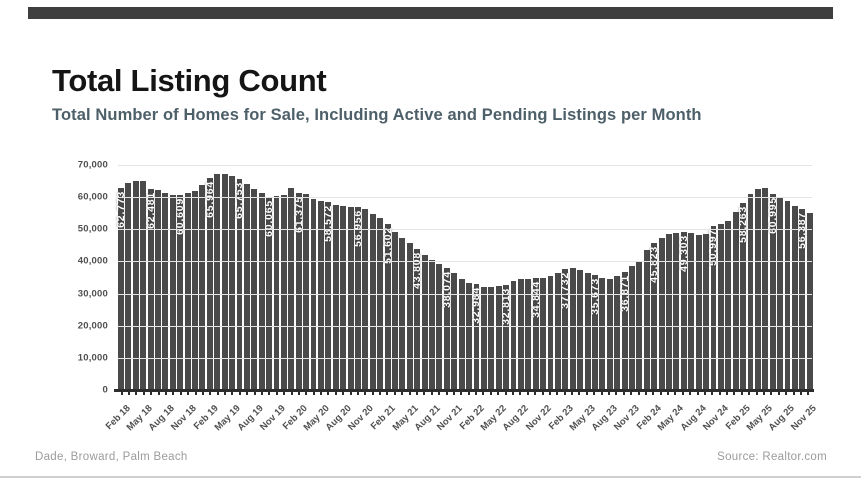 Image resolution: width=861 pixels, height=478 pixels. What do you see at coordinates (430, 13) in the screenshot?
I see `top-accent-band` at bounding box center [430, 13].